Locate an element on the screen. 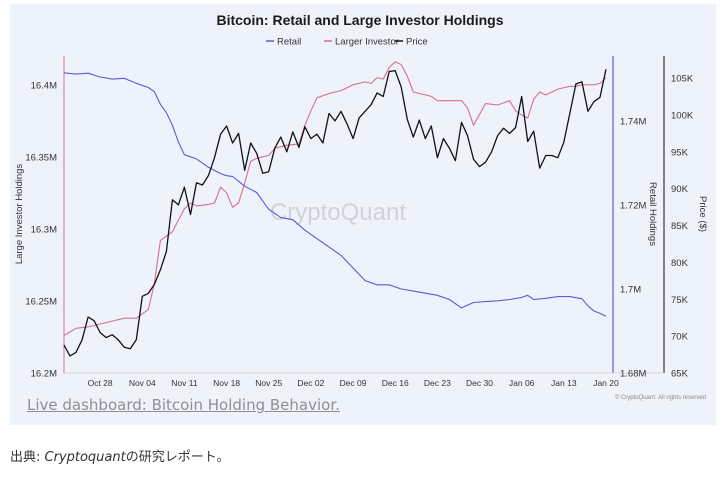  legend-label-2: Larger Investor is located at coordinates (367, 42).